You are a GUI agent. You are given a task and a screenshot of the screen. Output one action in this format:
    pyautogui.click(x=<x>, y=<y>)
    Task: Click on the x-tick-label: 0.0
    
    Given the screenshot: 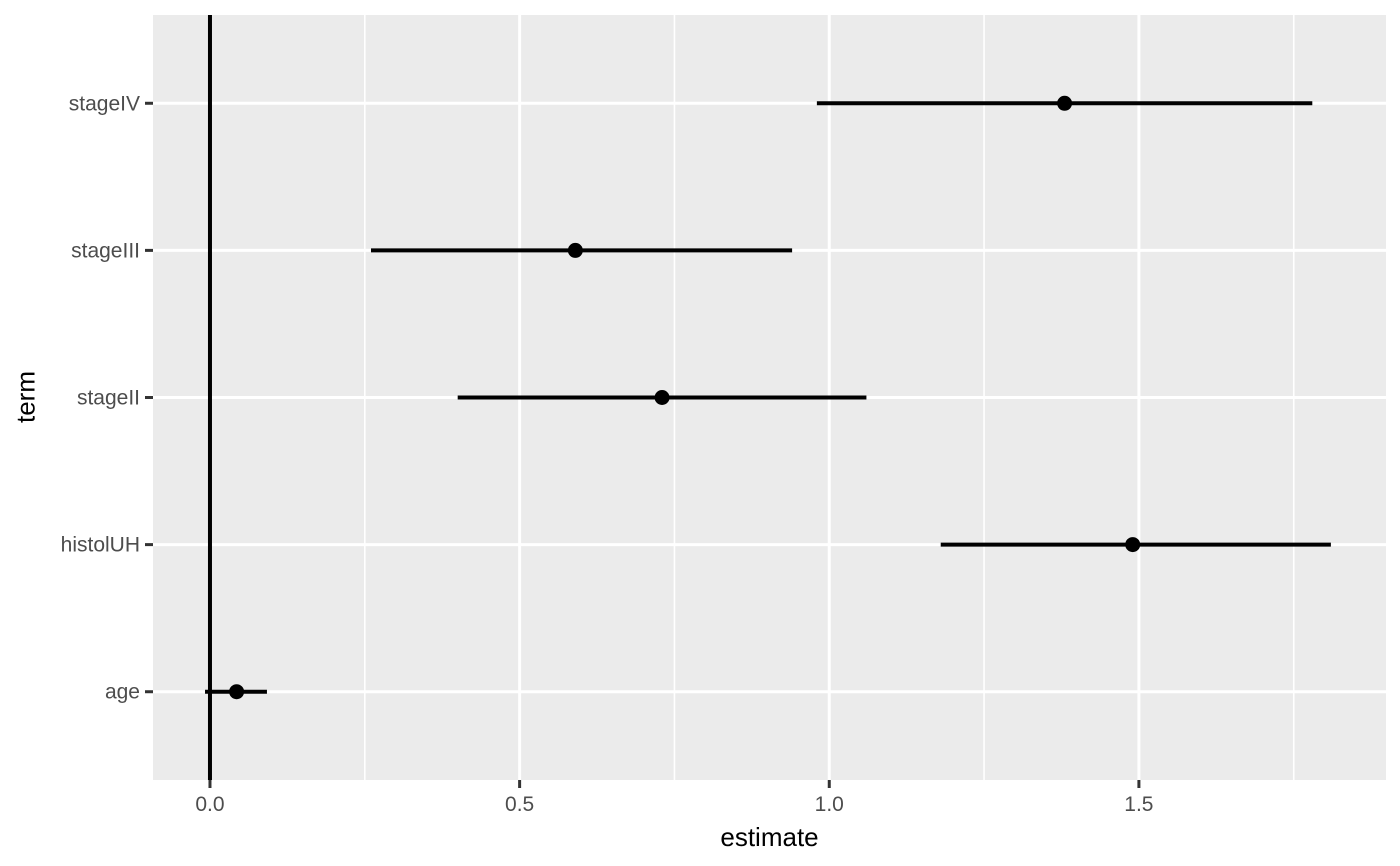 What is the action you would take?
    pyautogui.click(x=209, y=804)
    